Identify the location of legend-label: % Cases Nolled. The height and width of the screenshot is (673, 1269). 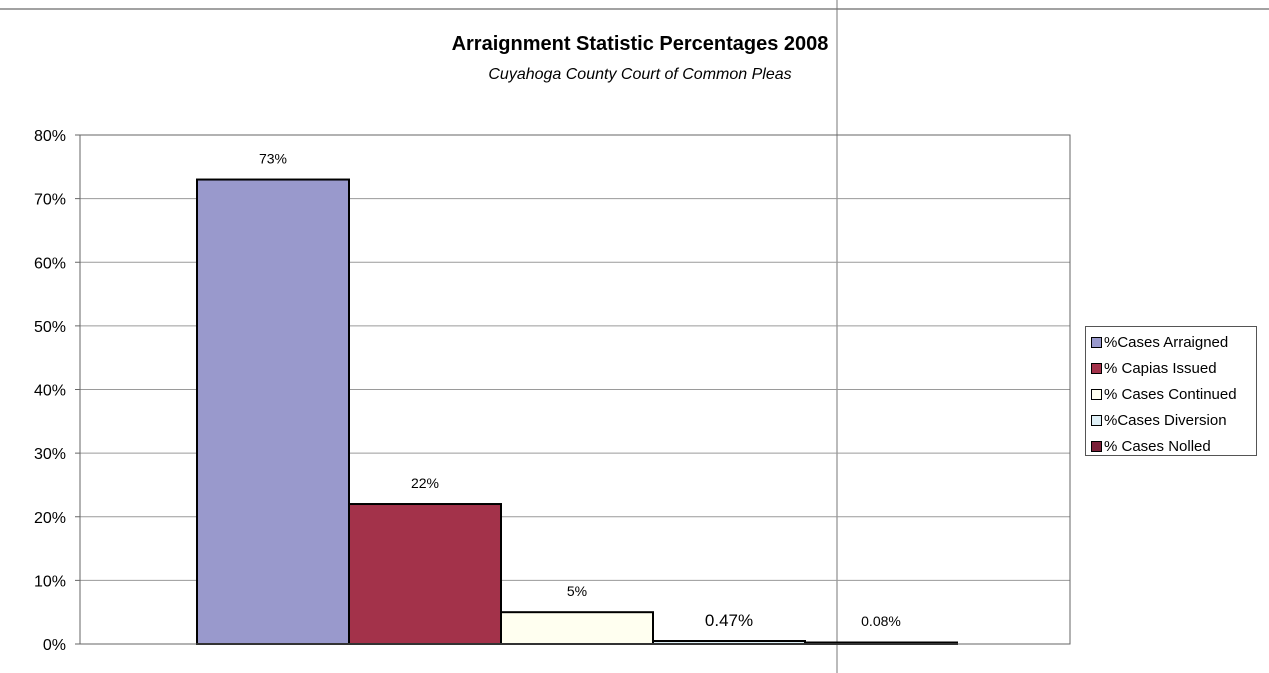
(1157, 446).